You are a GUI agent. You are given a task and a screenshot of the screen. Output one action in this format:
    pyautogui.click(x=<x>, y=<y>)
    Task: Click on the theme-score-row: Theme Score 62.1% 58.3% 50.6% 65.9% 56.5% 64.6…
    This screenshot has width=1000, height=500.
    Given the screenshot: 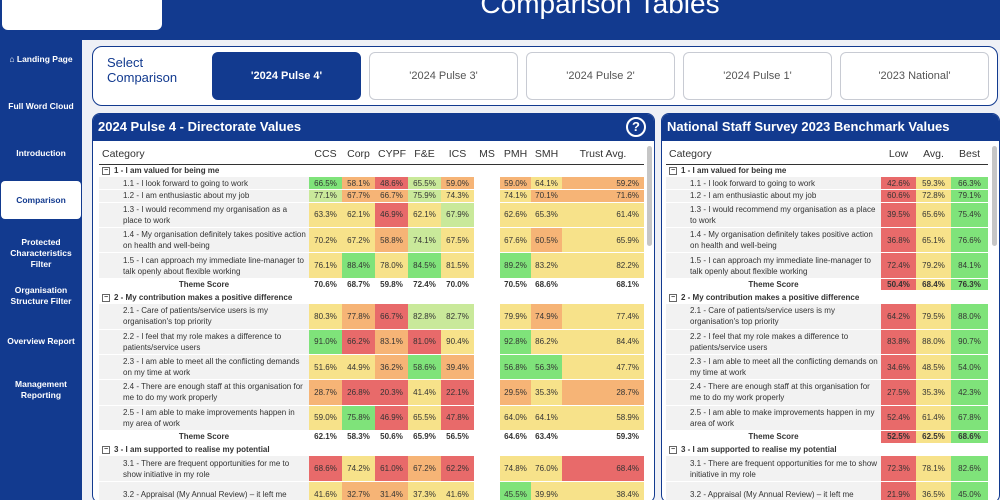 What is the action you would take?
    pyautogui.click(x=371, y=437)
    